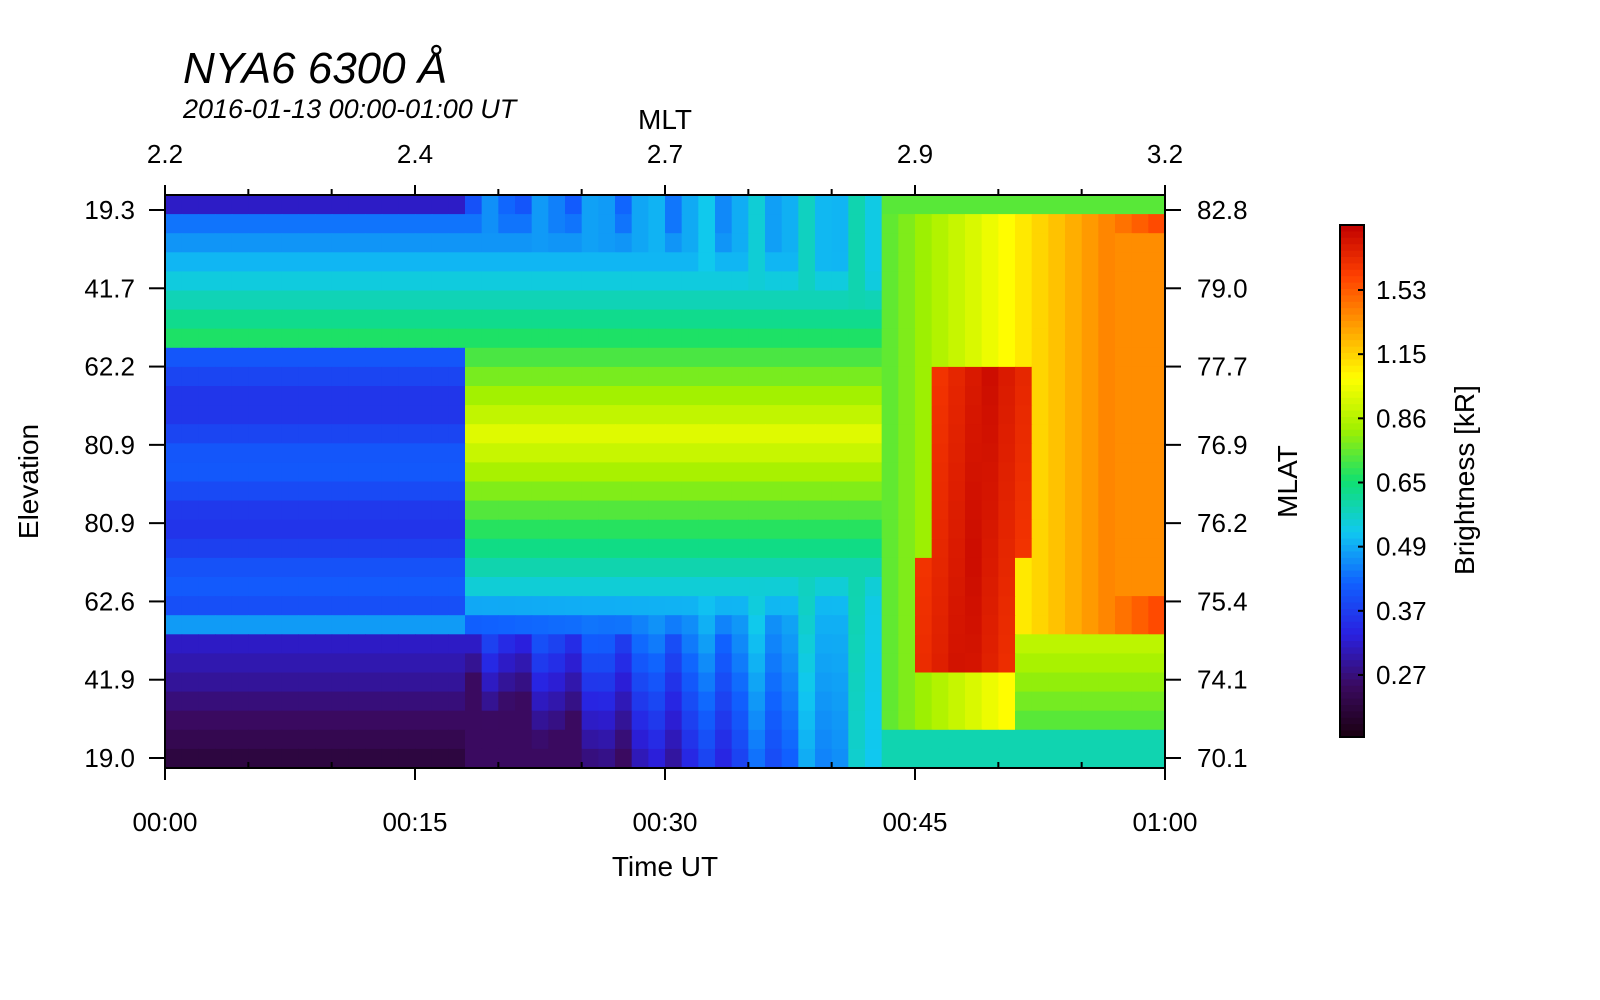 Image resolution: width=1600 pixels, height=1000 pixels. Describe the element at coordinates (109, 210) in the screenshot. I see `y-tick-label: 19.3` at that location.